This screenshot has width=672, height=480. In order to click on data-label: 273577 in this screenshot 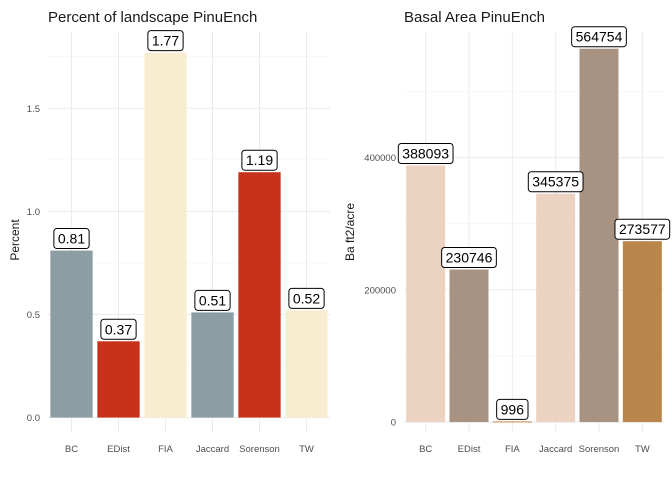, I will do `click(642, 229)`.